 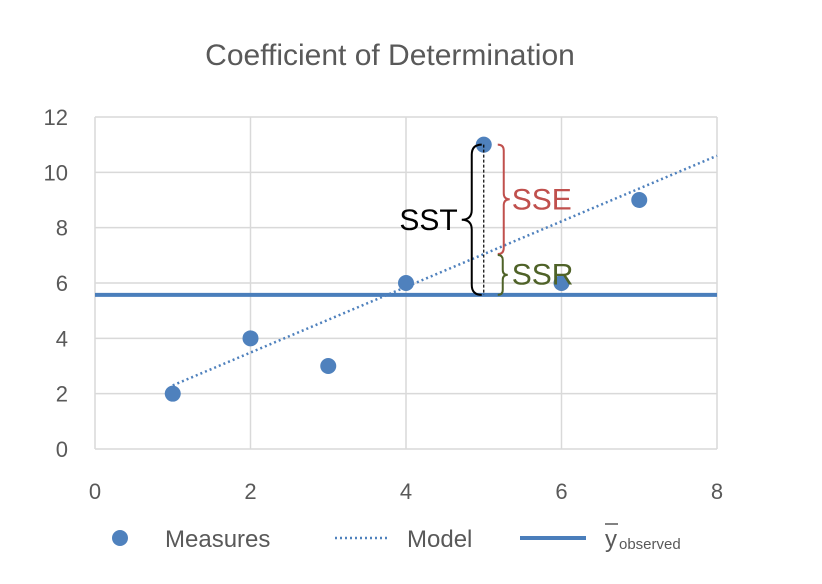 I want to click on y-tick-label: 4, so click(x=62, y=338).